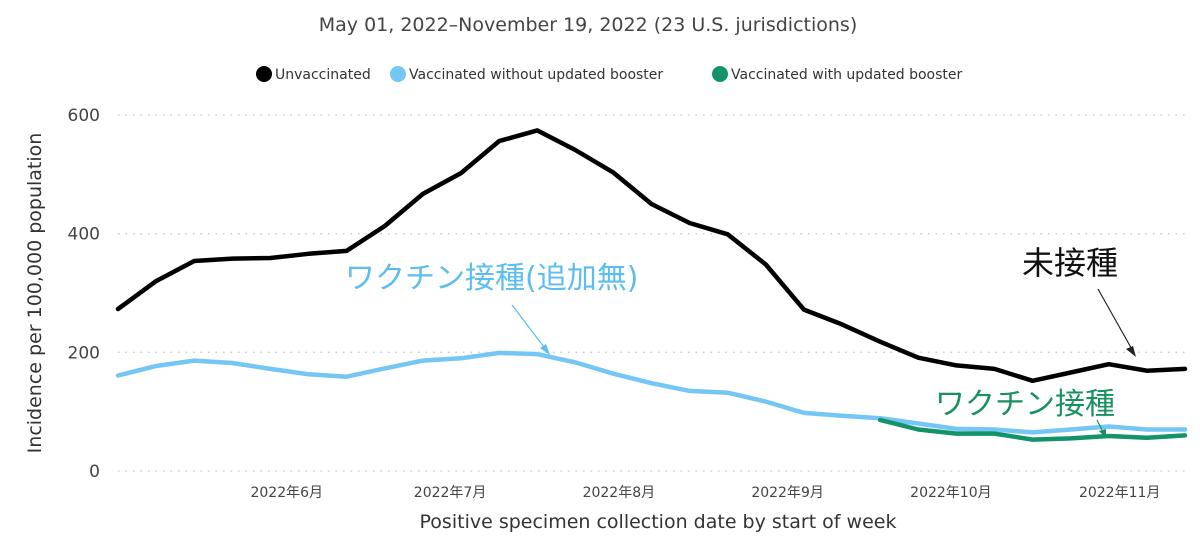 This screenshot has width=1200, height=554. Describe the element at coordinates (1032, 429) in the screenshot. I see `series-line-vaccinated-with-updated-booster` at that location.